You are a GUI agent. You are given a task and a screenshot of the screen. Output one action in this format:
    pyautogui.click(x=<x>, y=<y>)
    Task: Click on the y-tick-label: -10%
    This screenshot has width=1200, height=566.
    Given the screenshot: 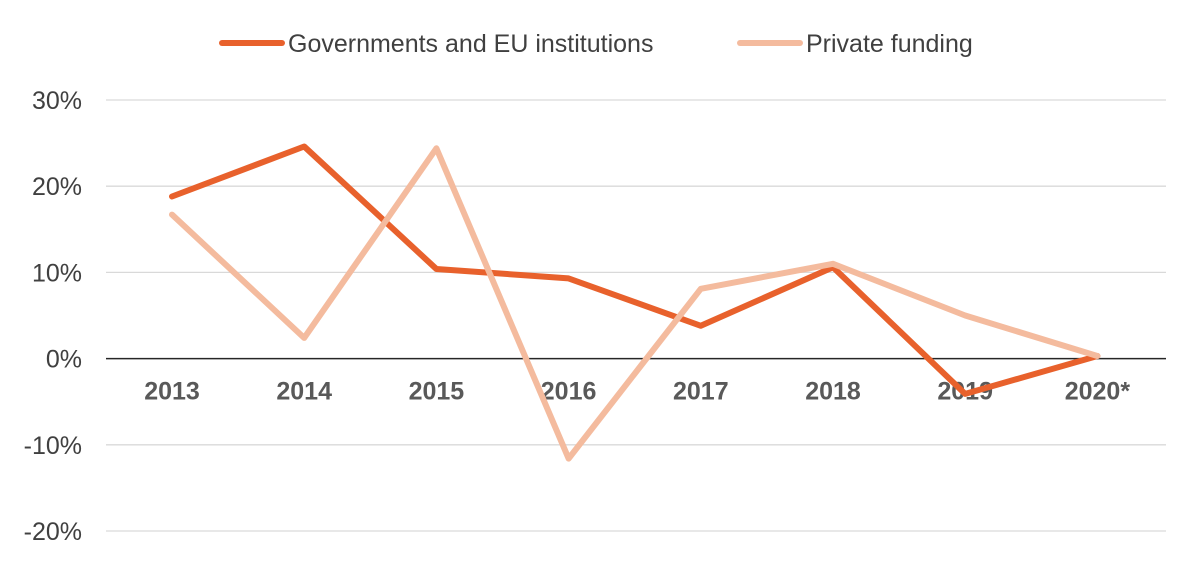 What is the action you would take?
    pyautogui.click(x=53, y=446)
    